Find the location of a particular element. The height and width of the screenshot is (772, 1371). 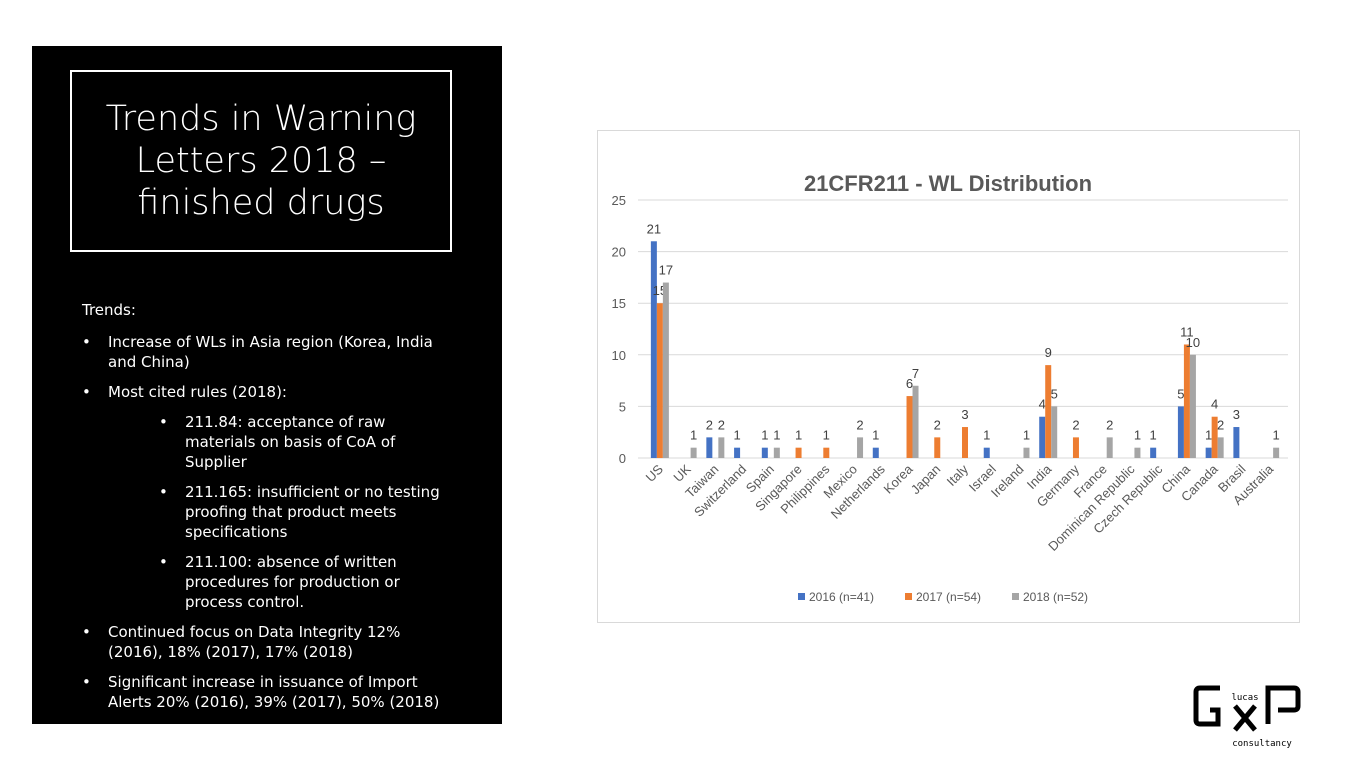

legend-label: 2016 (n=41) is located at coordinates (841, 597).